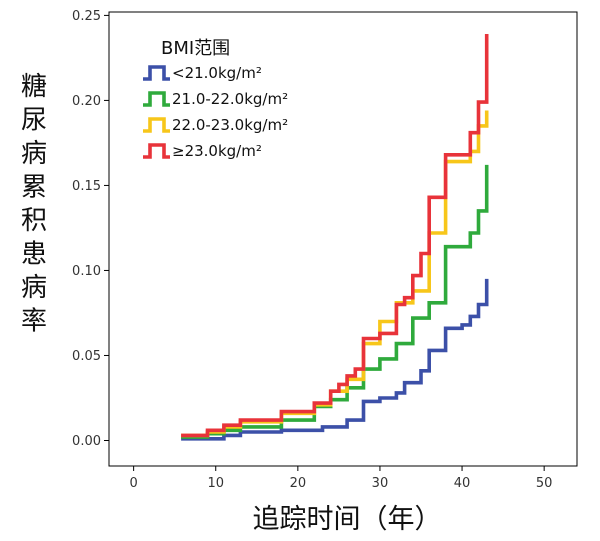 This screenshot has width=600, height=541. I want to click on legend-label: <21.0kg/m², so click(217, 73).